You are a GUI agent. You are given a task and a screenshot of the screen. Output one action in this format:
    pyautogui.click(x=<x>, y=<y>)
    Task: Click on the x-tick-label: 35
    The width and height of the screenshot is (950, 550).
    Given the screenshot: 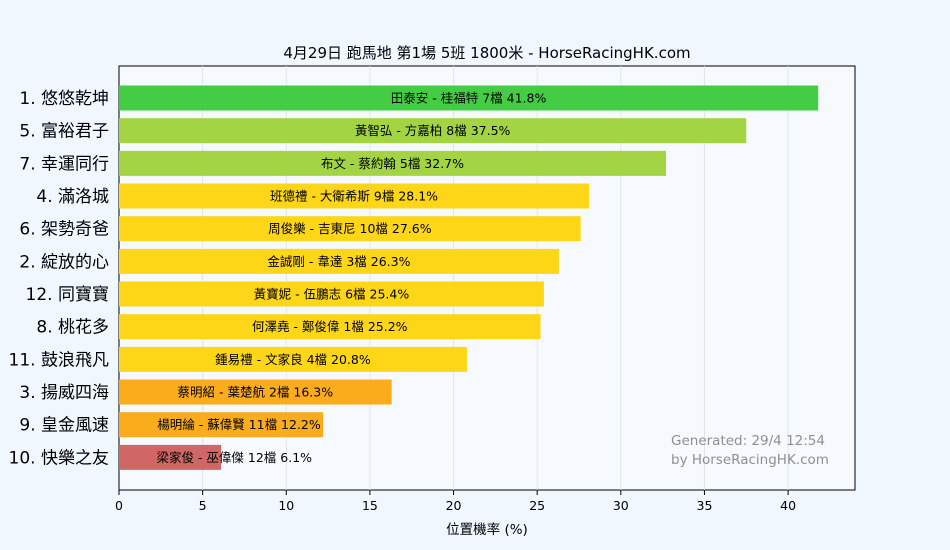 What is the action you would take?
    pyautogui.click(x=705, y=505)
    